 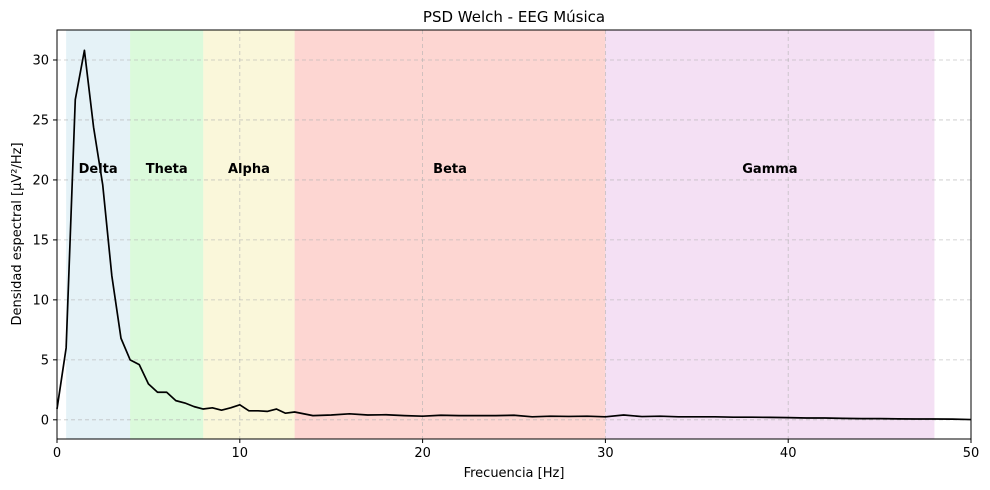 I want to click on y-tick-label: 5, so click(x=45, y=360).